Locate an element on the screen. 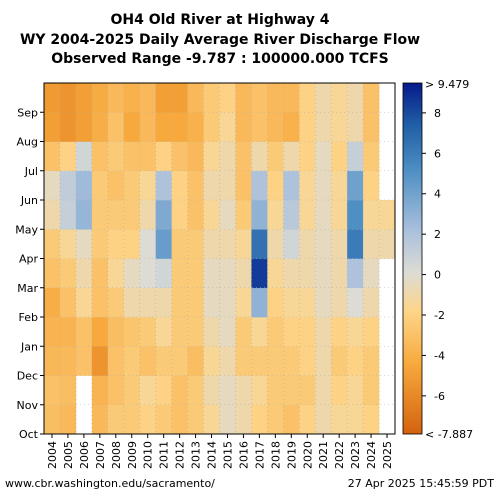 The image size is (500, 500). heatmap-cell-2011-jan is located at coordinates (163, 332).